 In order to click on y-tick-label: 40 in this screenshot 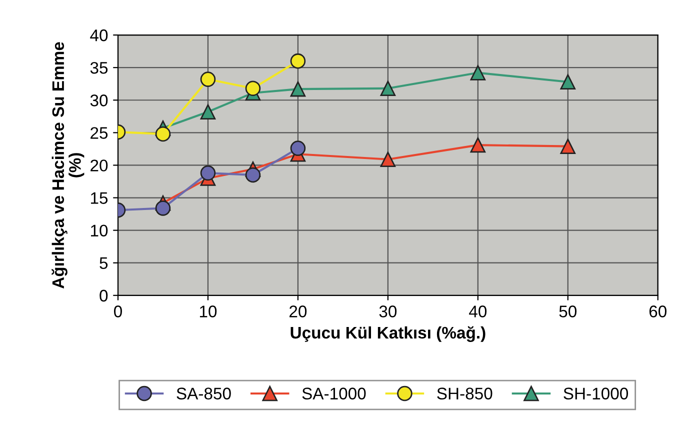, I will do `click(99, 35)`.